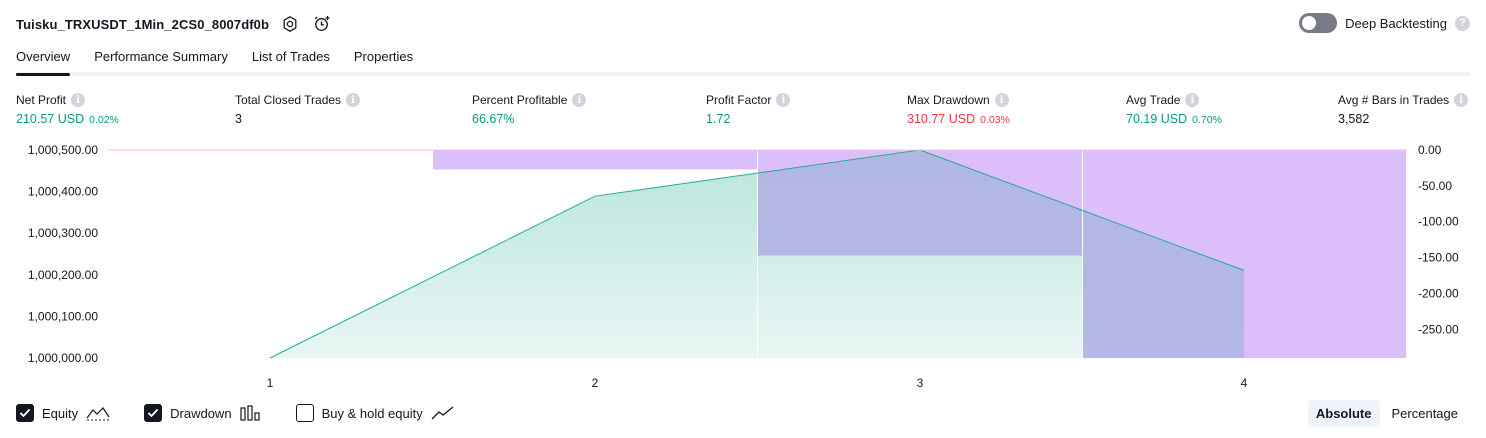  I want to click on y-left-tick-label: 1,000,200.00, so click(63, 275).